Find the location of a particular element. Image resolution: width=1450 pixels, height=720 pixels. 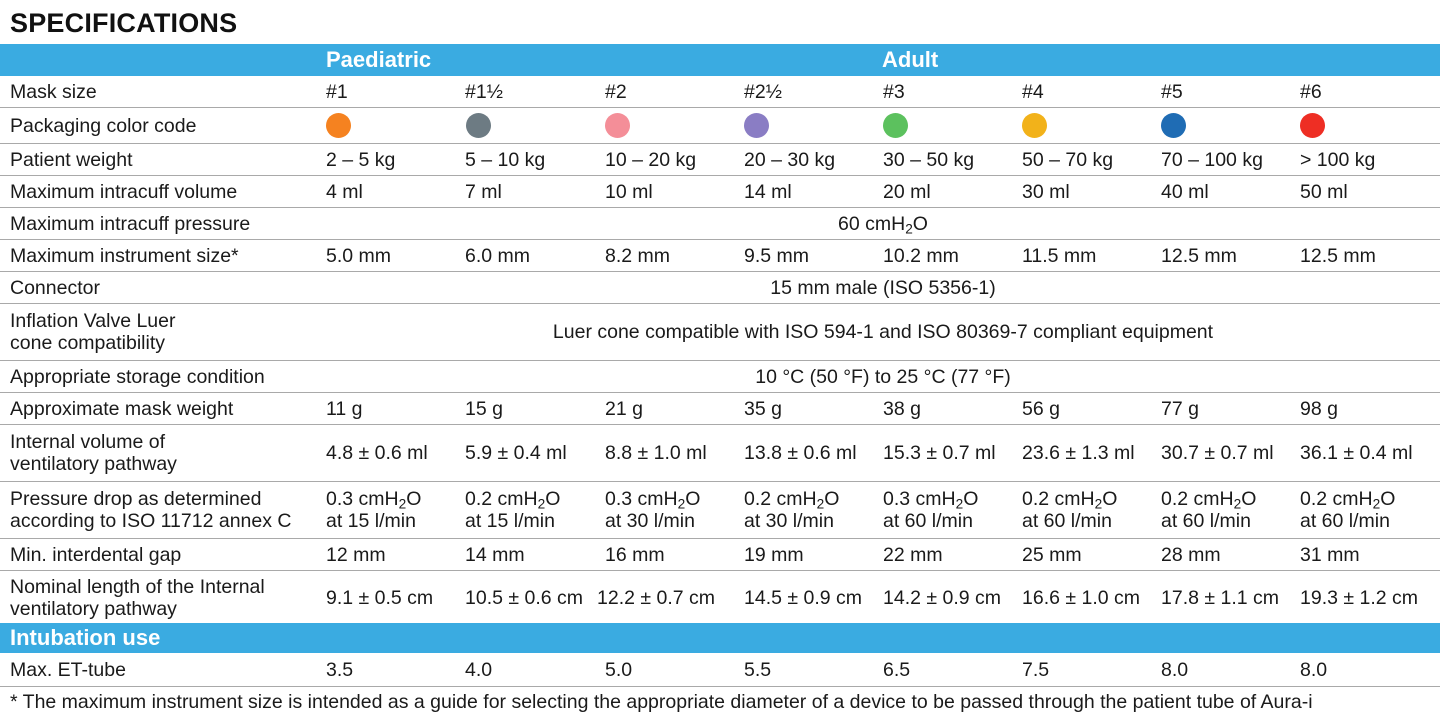

mask-size-cell: #3 is located at coordinates (894, 91).